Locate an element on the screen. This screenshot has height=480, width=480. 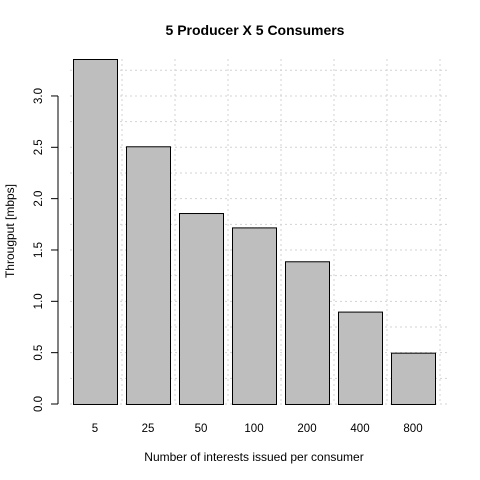
x-tick-label: 25 is located at coordinates (148, 429).